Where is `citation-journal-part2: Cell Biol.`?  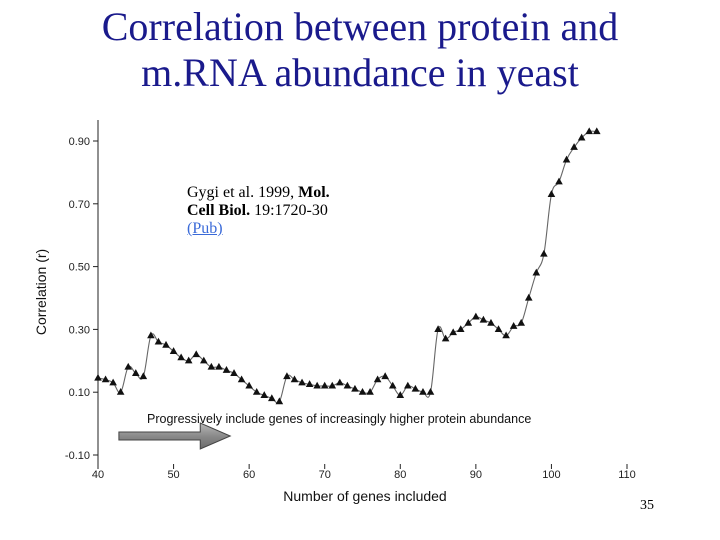
citation-journal-part2: Cell Biol. is located at coordinates (219, 210).